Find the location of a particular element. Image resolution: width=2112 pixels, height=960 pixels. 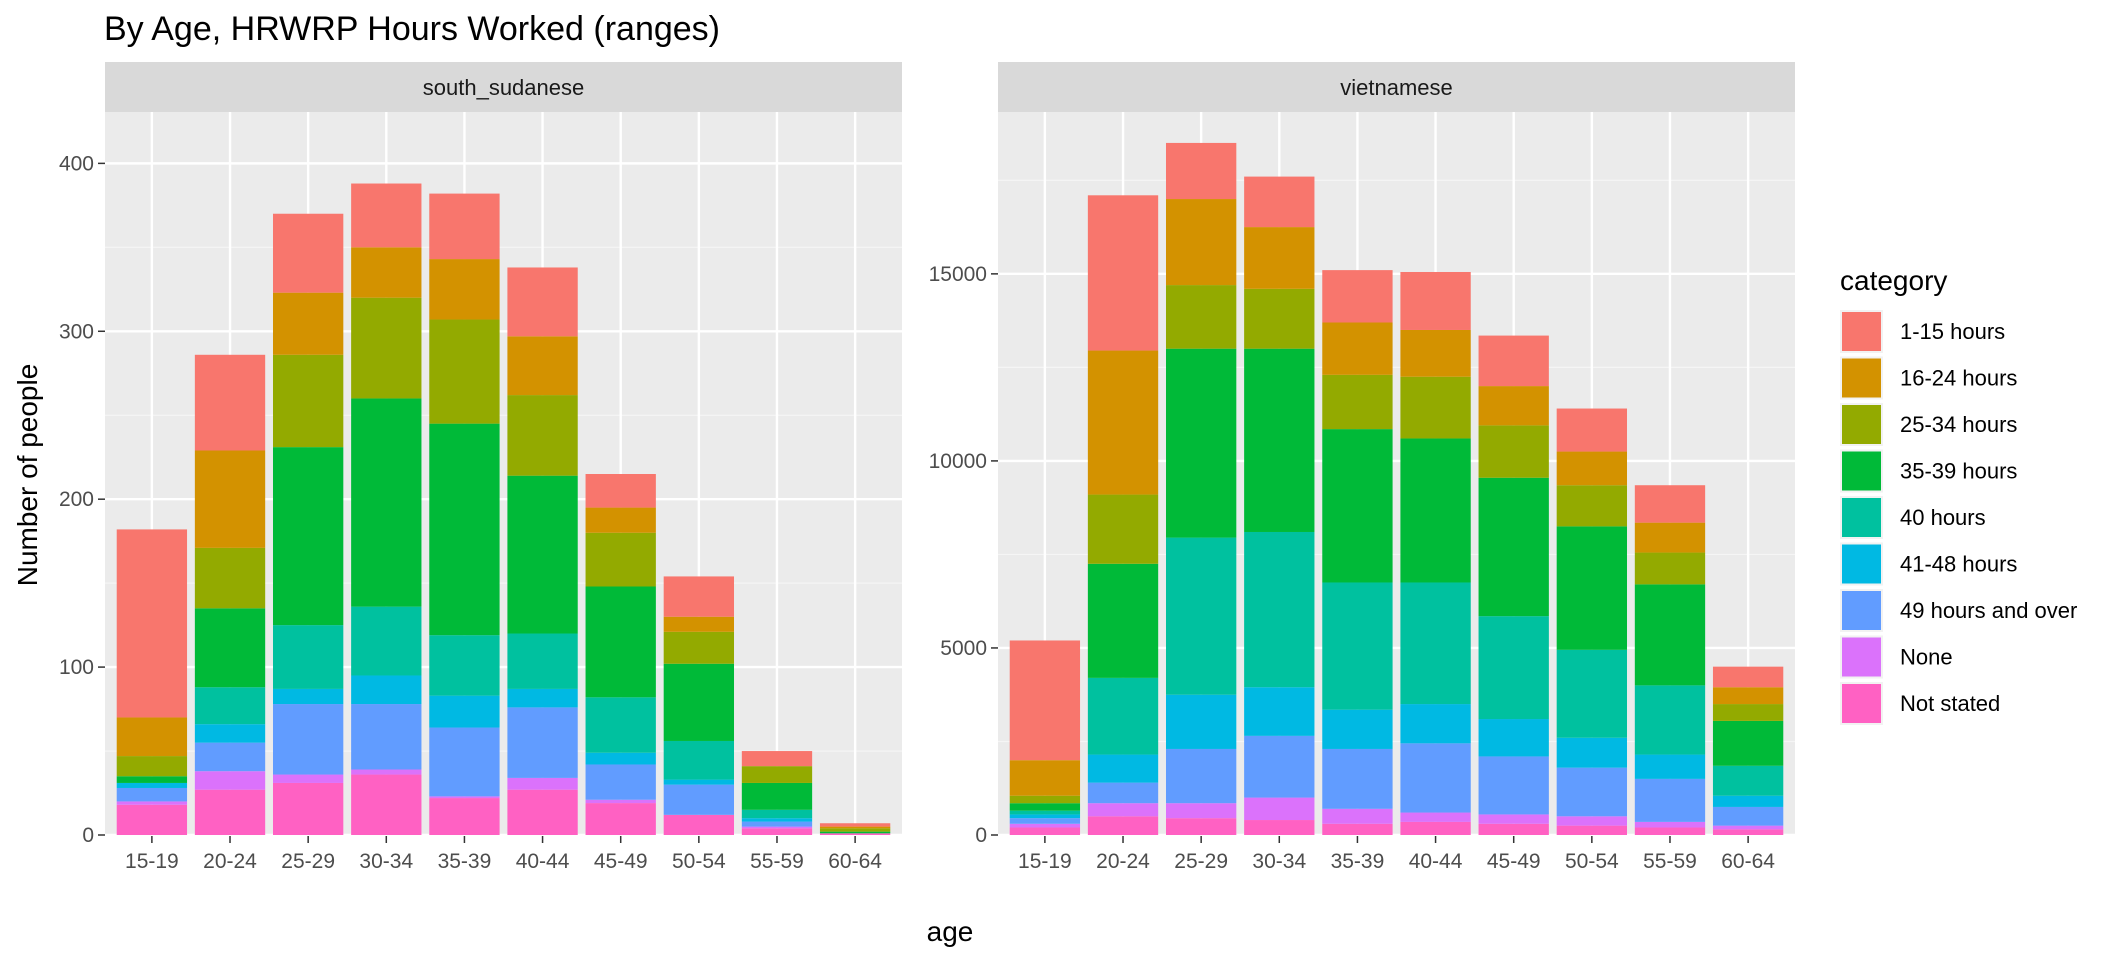

bar-segment-35-39-49-hours-and-over is located at coordinates (1357, 778).